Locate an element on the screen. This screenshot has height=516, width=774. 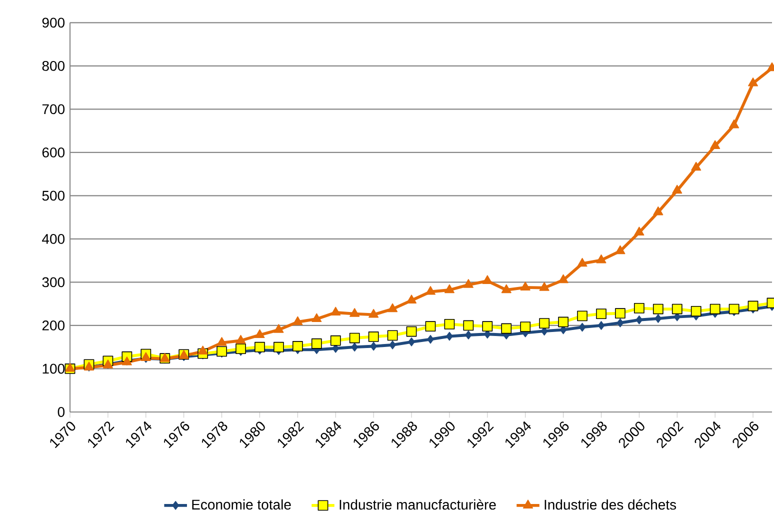
y-tick-label: 700 is located at coordinates (53, 109).